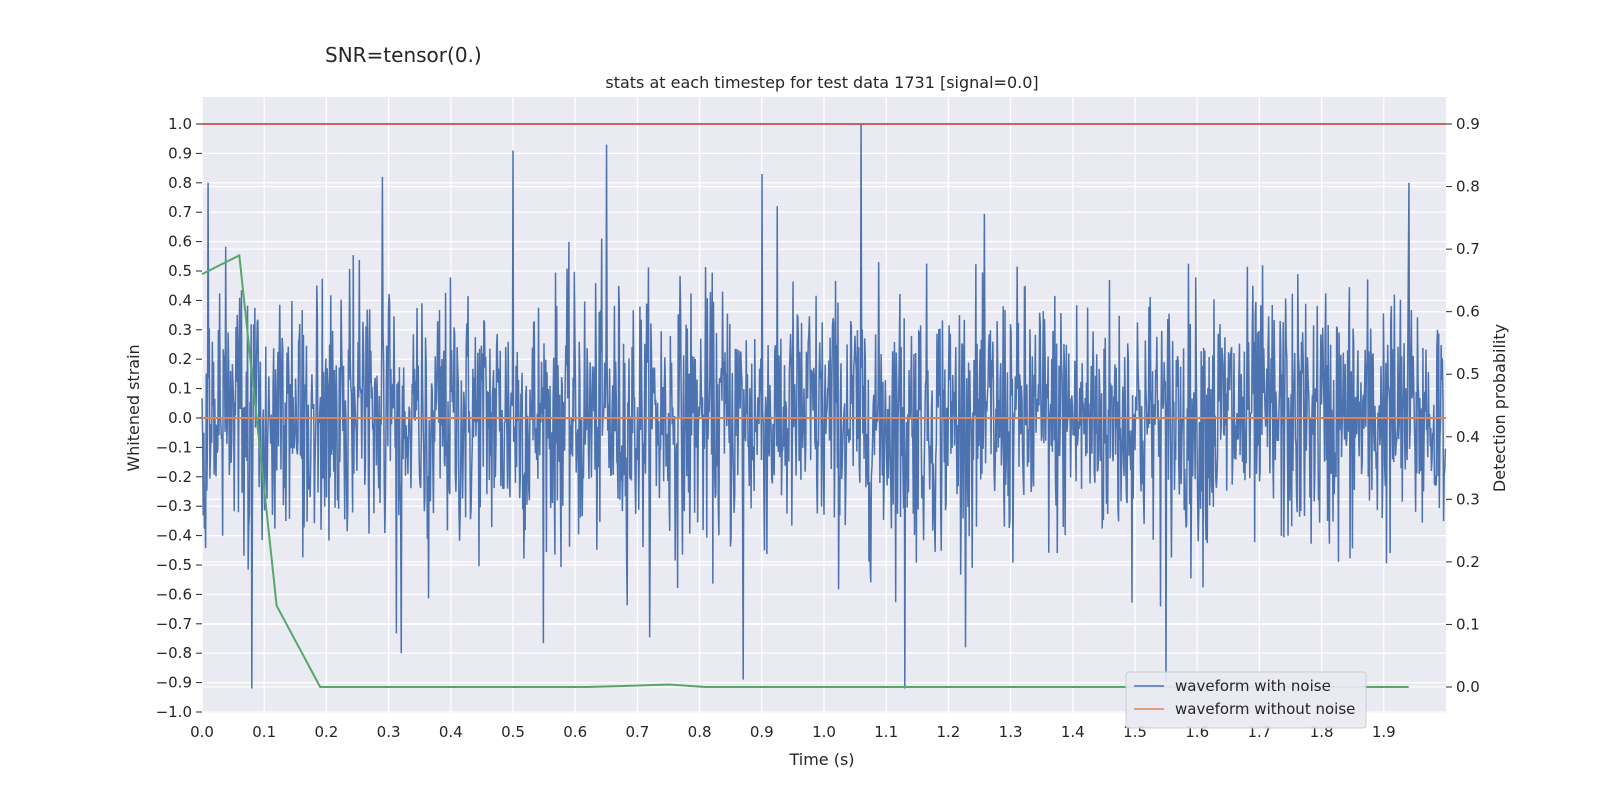  Describe the element at coordinates (403, 55) in the screenshot. I see `suptitle: SNR=tensor(0.)` at that location.